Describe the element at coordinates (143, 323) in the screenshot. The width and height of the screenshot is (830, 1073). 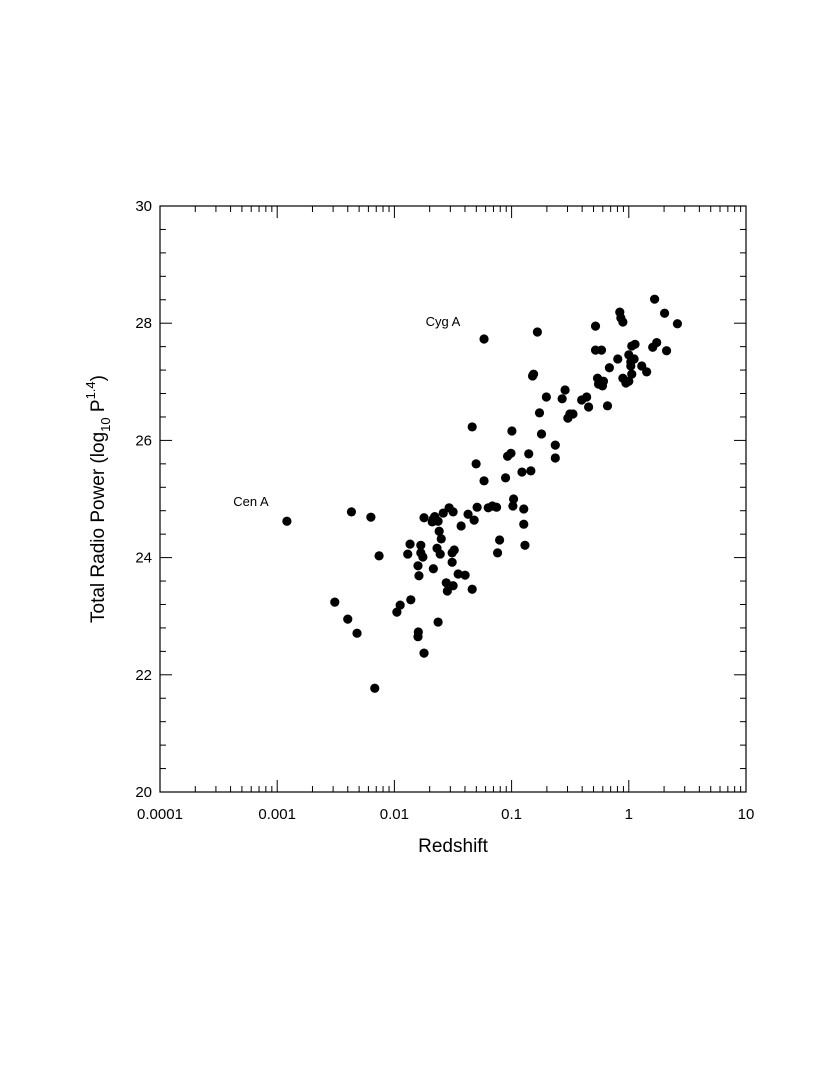
I see `y-tick-label: 28` at that location.